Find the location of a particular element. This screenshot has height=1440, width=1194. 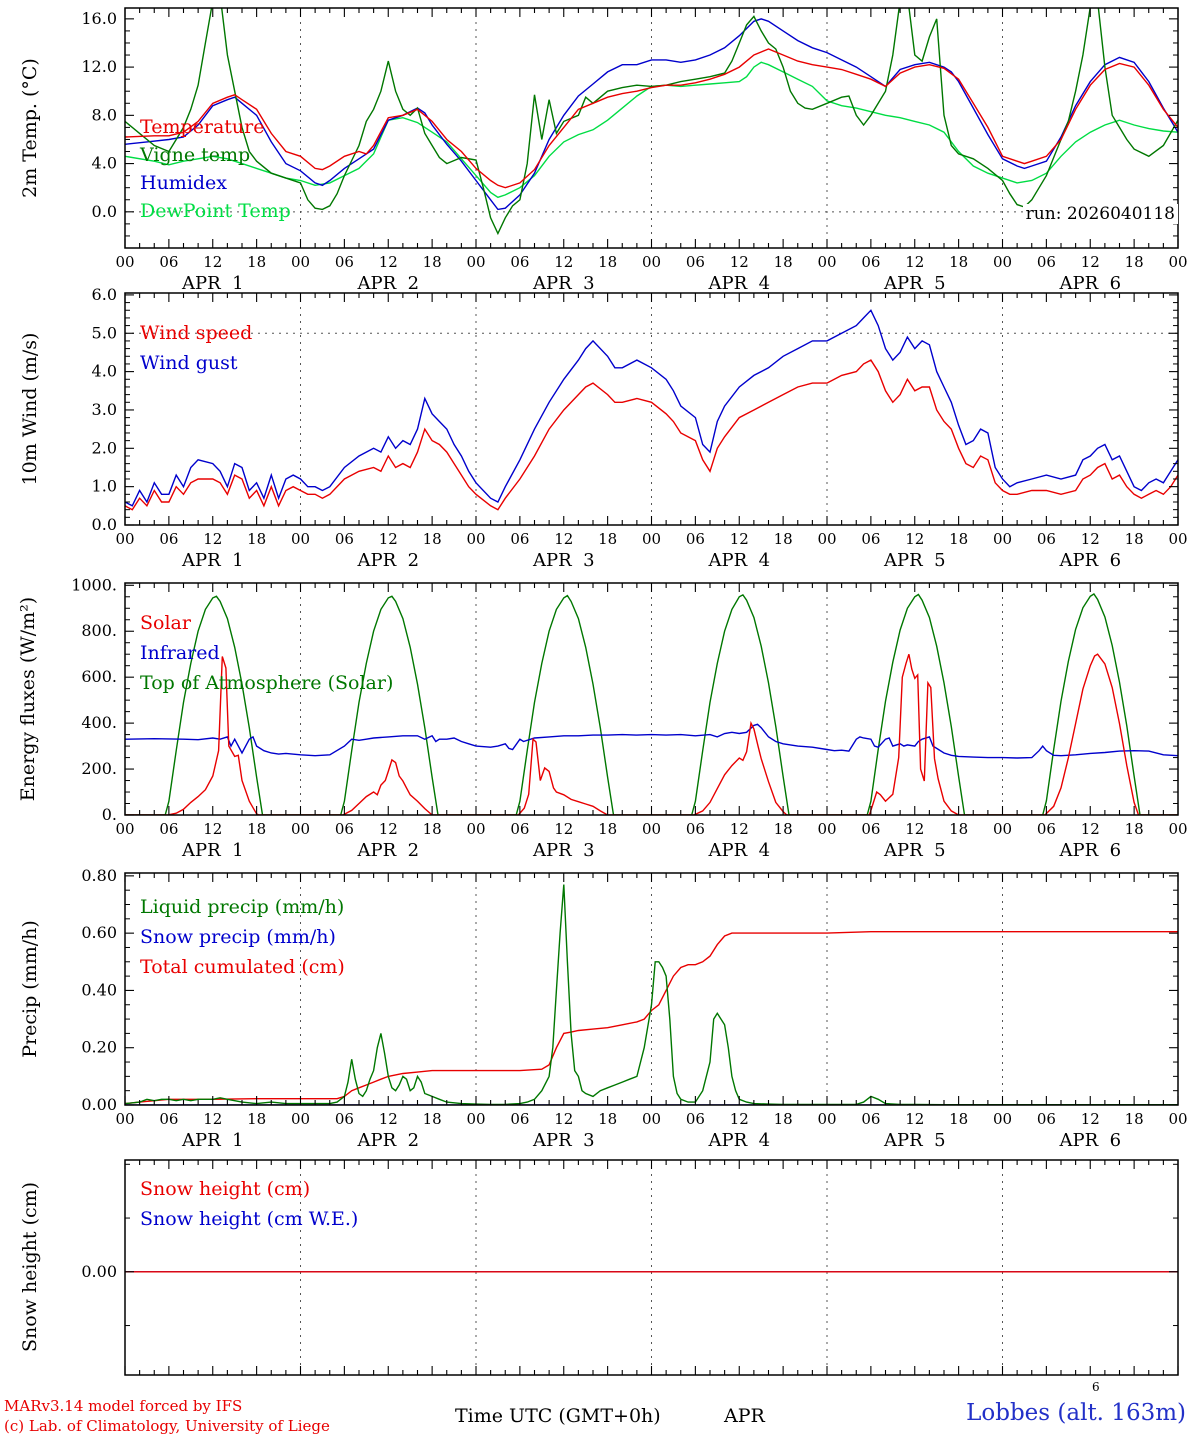

series-liquid-precip-line is located at coordinates (651, 994).